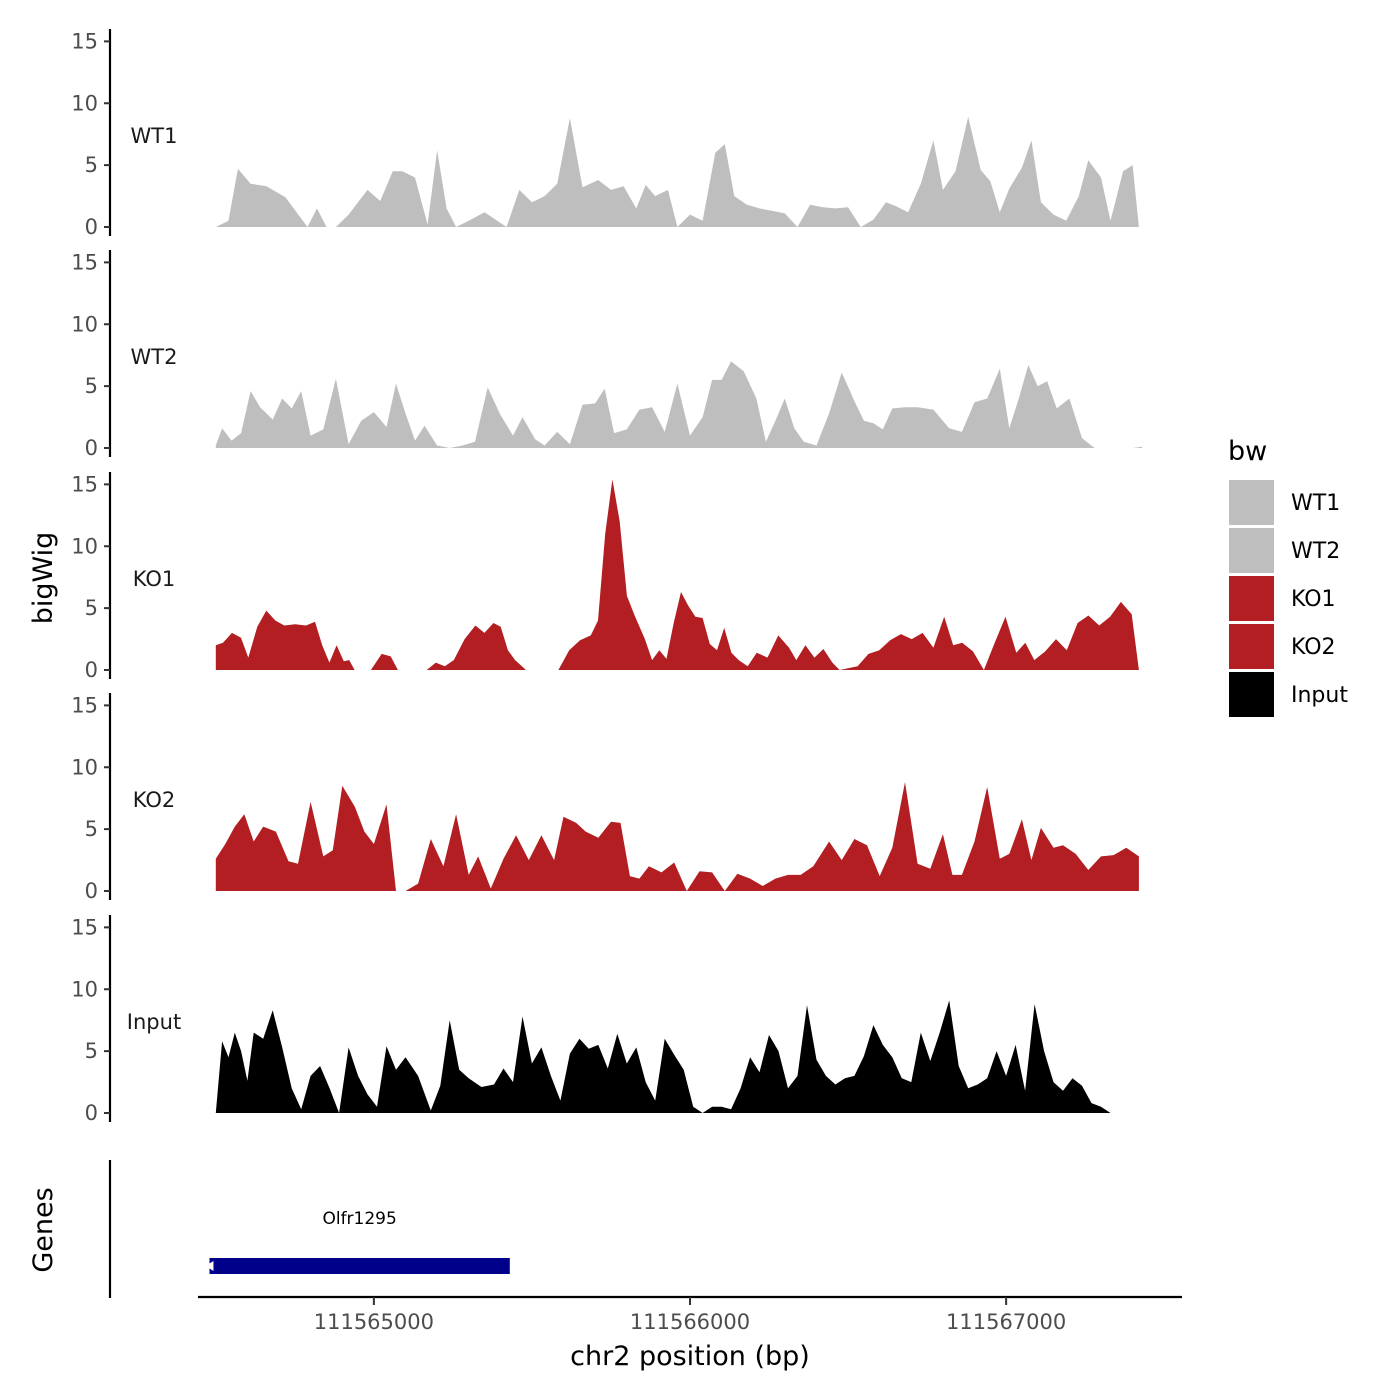 The image size is (1400, 1400). What do you see at coordinates (607, 355) in the screenshot?
I see `track-panel-wt2: 0 5 10 15 WT2` at bounding box center [607, 355].